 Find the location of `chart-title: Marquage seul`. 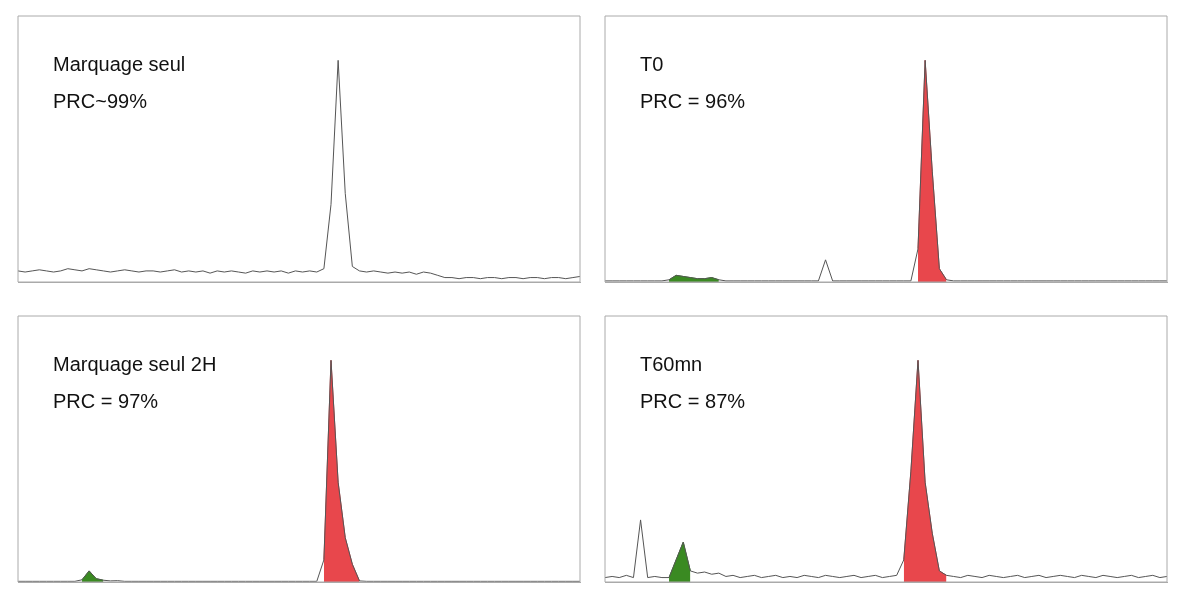

chart-title: Marquage seul is located at coordinates (119, 64).